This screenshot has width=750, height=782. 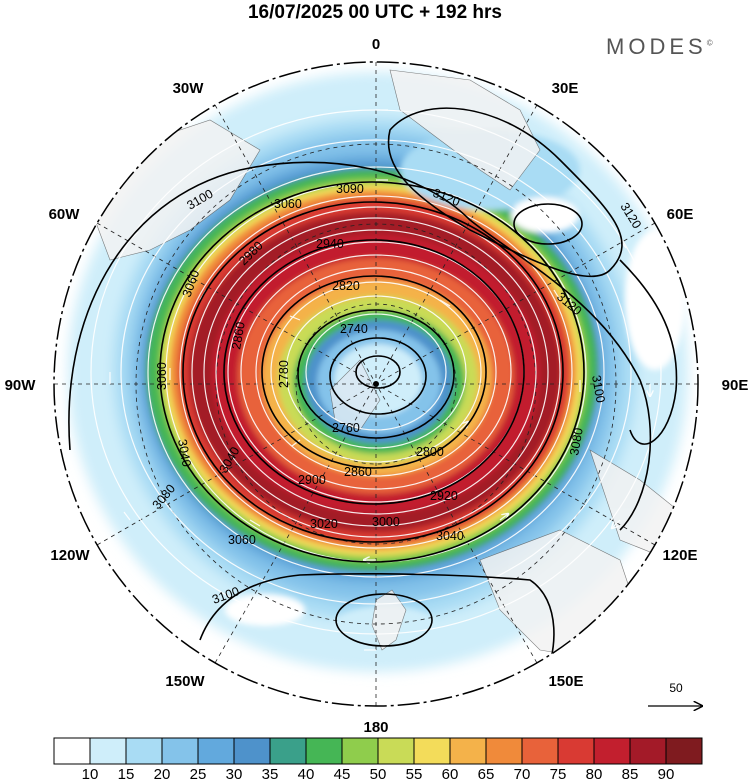 What do you see at coordinates (330, 244) in the screenshot?
I see `svg-text: 2940` at bounding box center [330, 244].